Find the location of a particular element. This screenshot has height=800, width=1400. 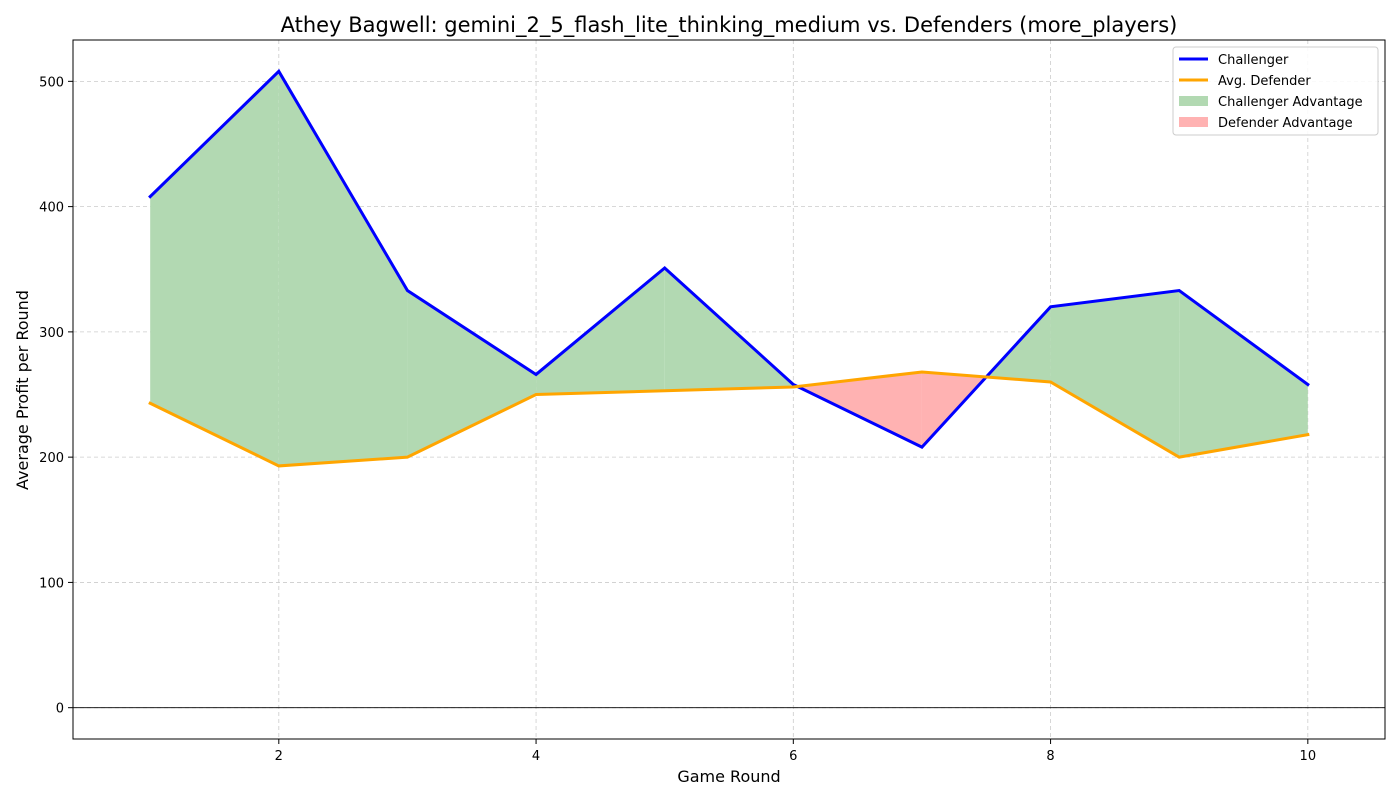

x-tick-label: 6 is located at coordinates (793, 756).